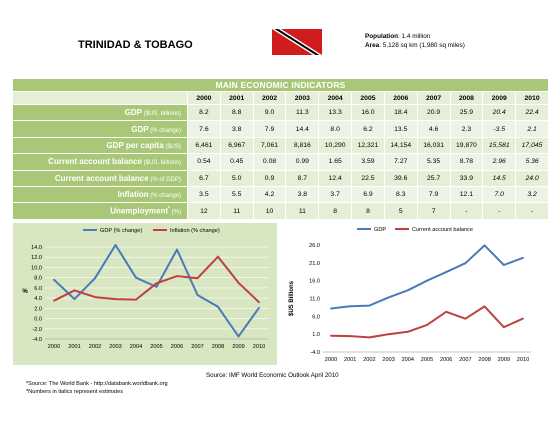 Image resolution: width=560 pixels, height=433 pixels. Describe the element at coordinates (446, 360) in the screenshot. I see `x-tick-label: 2006` at that location.